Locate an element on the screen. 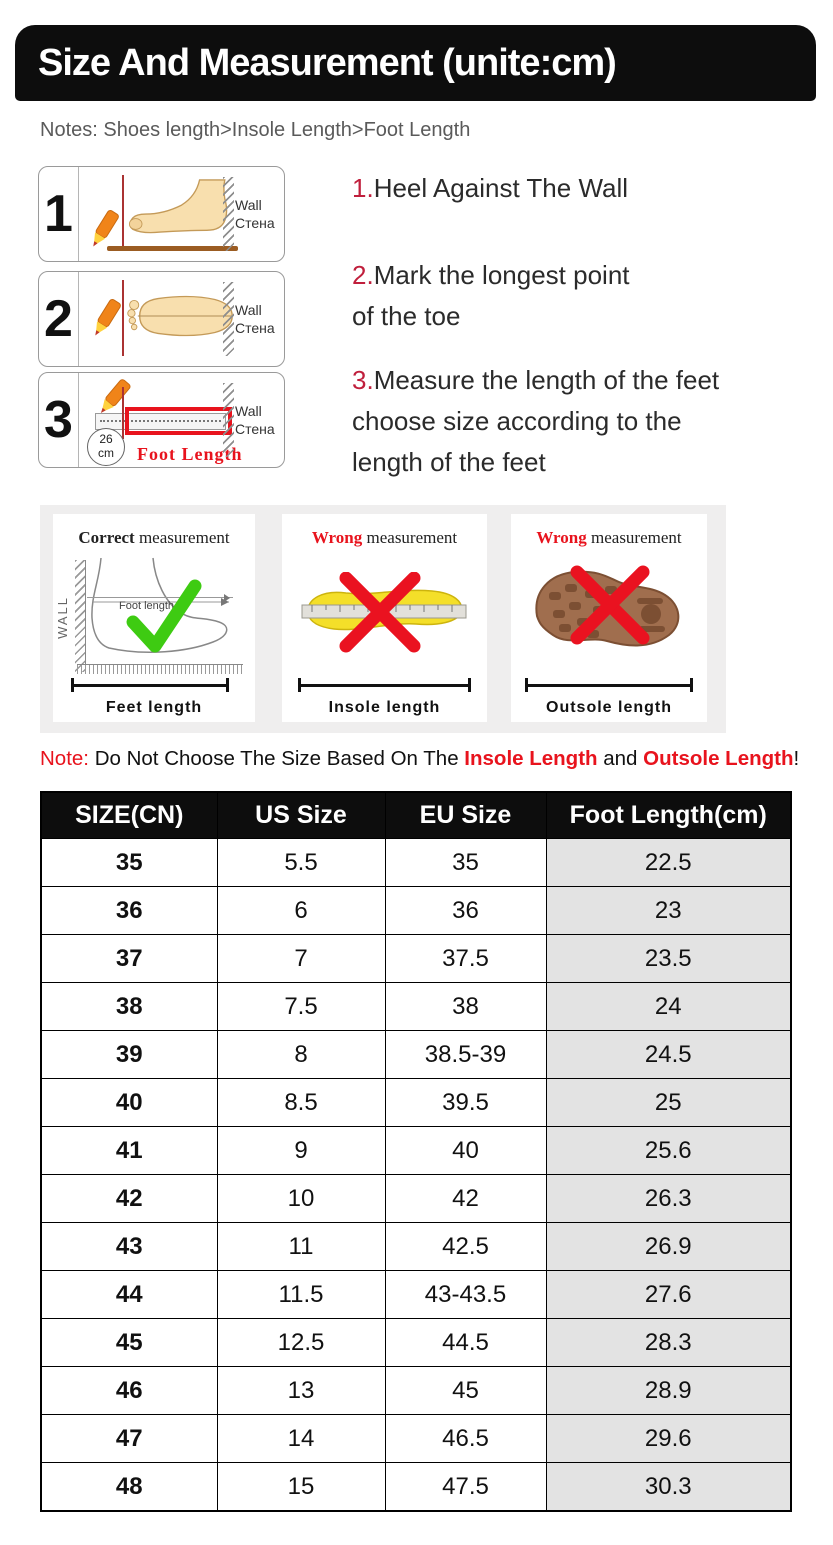  step-1-canvas: Wall Стена is located at coordinates (181, 214).